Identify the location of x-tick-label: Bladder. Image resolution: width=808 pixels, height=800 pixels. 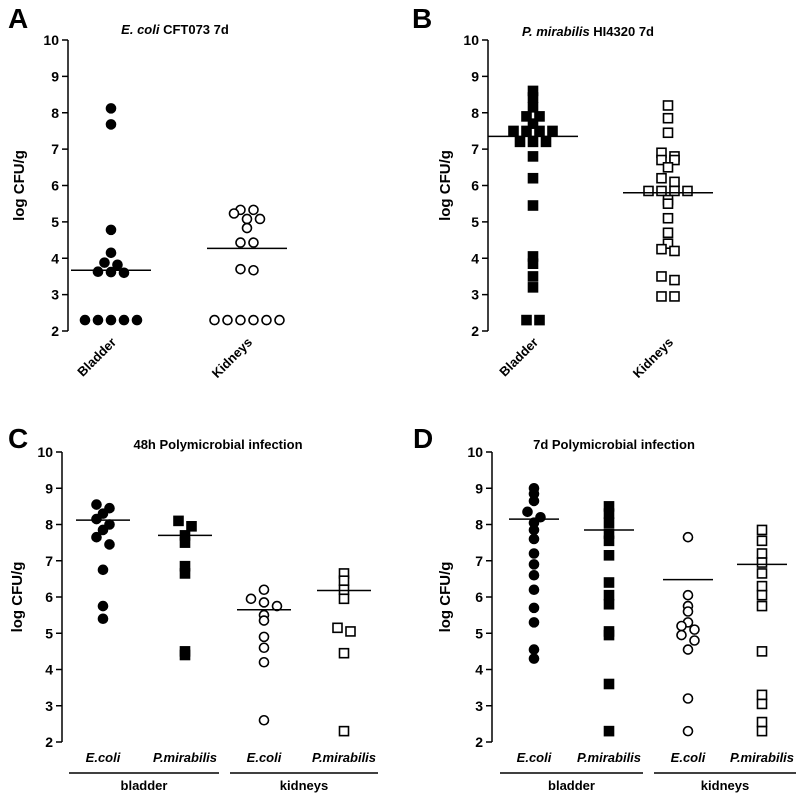
(518, 357).